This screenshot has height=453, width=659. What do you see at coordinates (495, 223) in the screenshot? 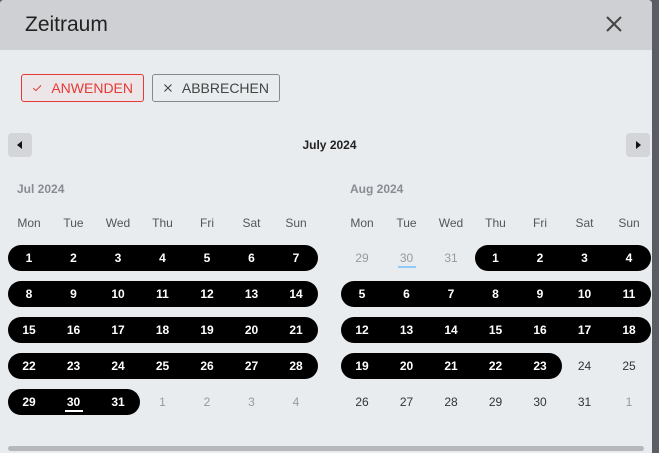
I see `weekday-header: Thu` at bounding box center [495, 223].